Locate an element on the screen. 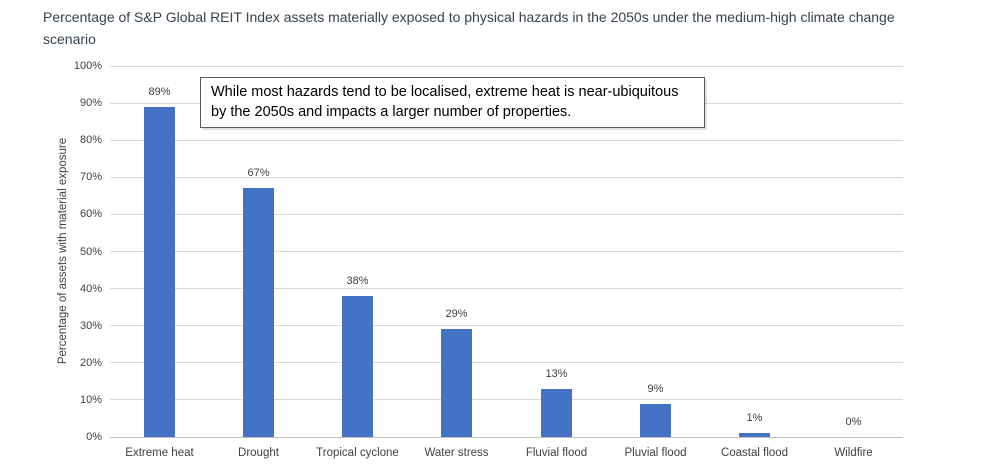 The image size is (991, 473). bar-coastal-flood is located at coordinates (754, 435).